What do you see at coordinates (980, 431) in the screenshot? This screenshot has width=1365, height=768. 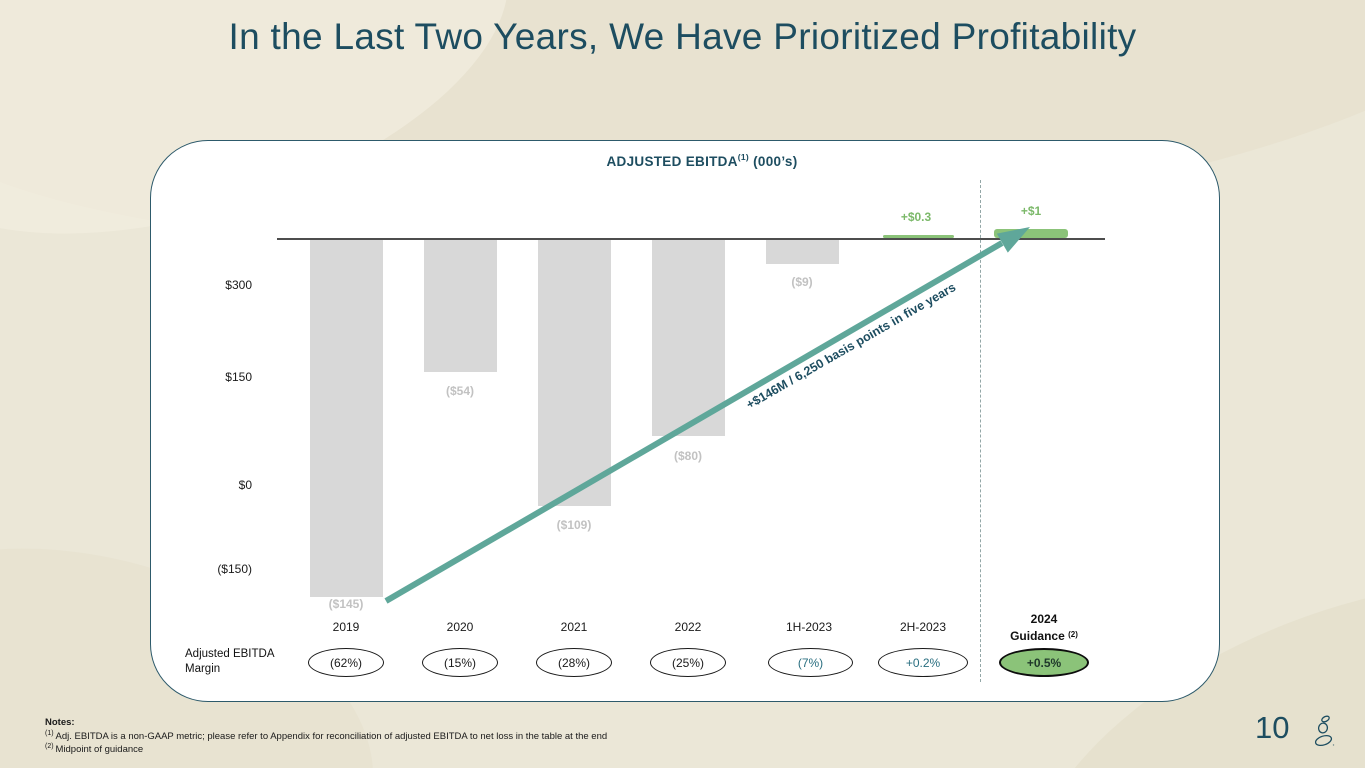 I see `guidance-divider-dashed-line` at bounding box center [980, 431].